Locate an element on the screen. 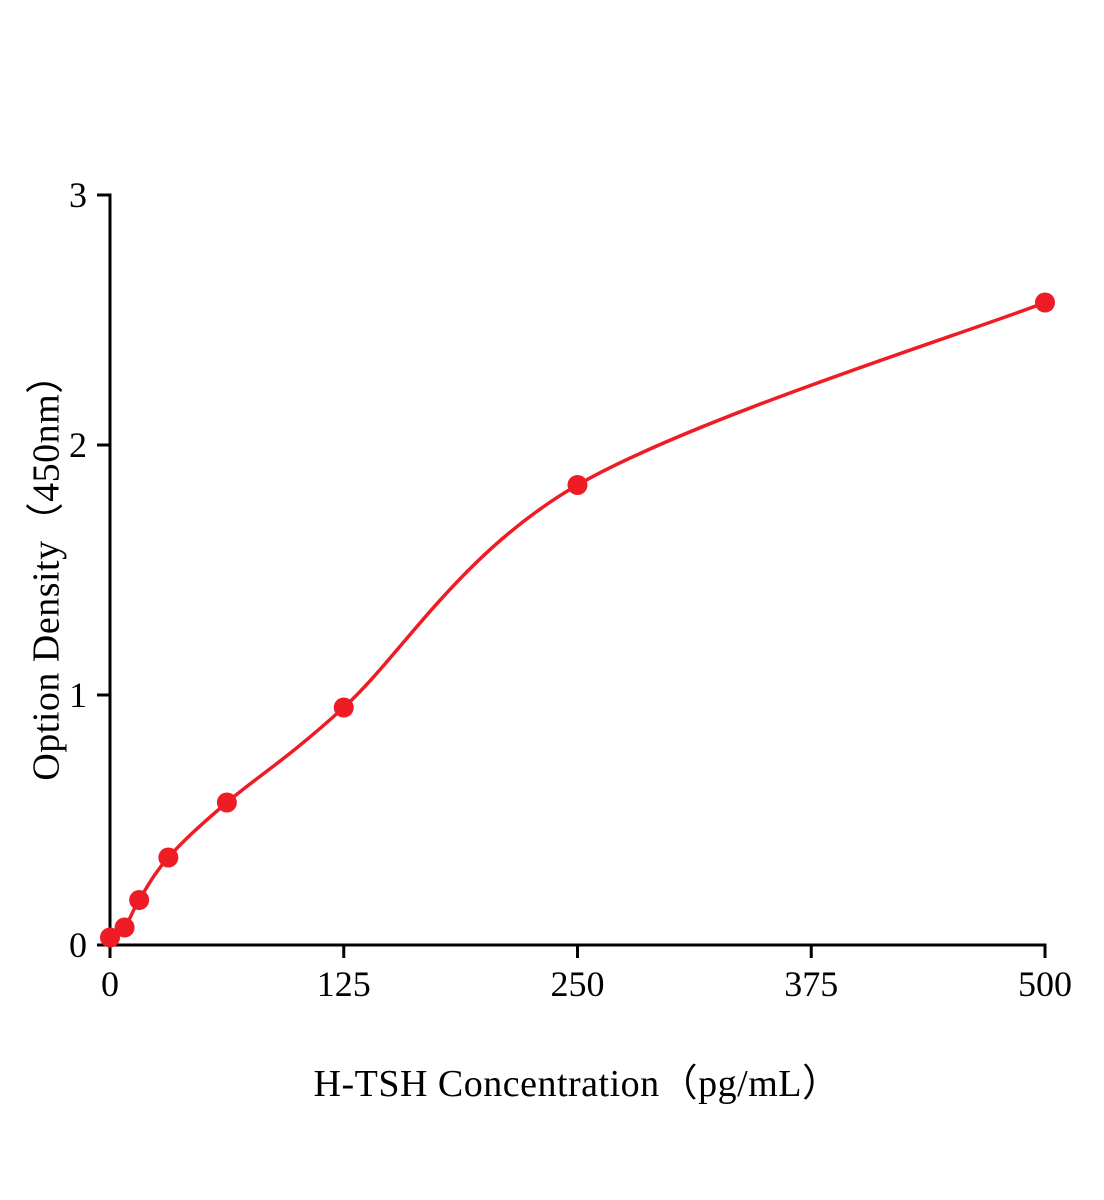  y-axis-label: Option Density（450nm） is located at coordinates (46, 568).